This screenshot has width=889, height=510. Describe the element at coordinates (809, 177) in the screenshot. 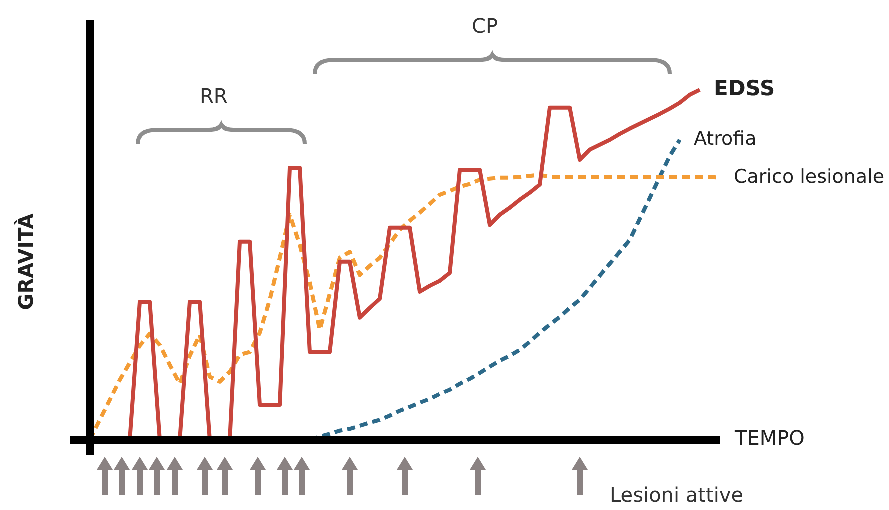

I see `series-label: Carico lesionale` at that location.